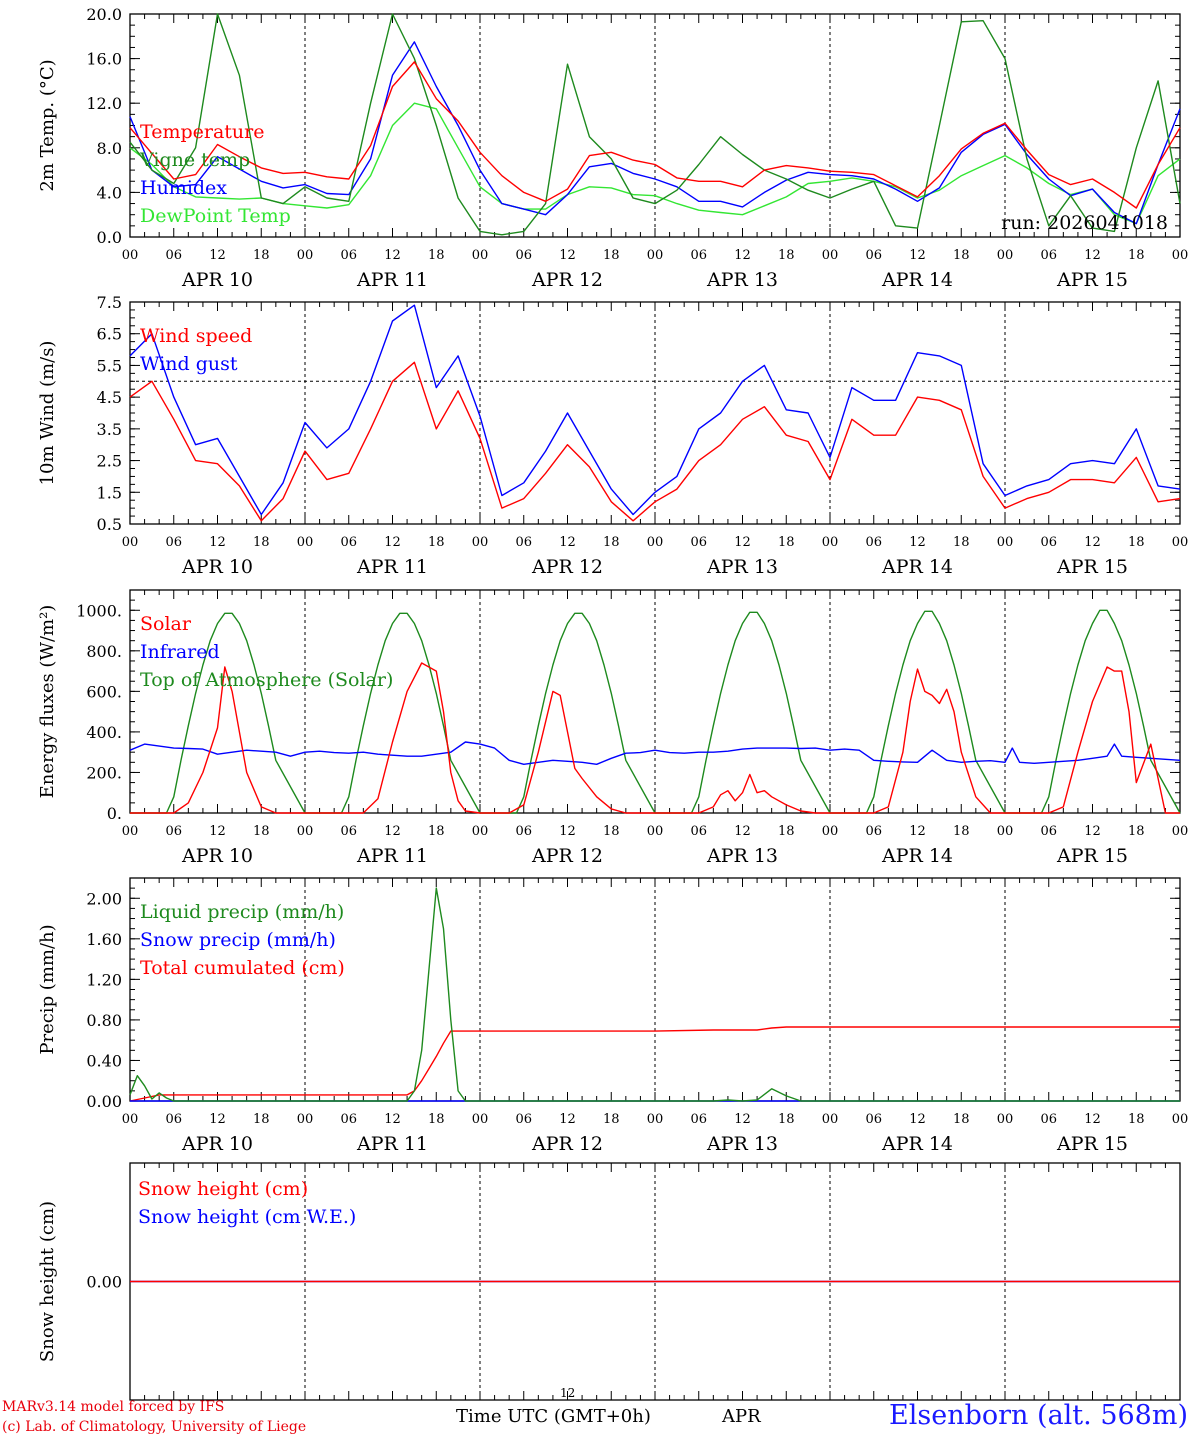  What do you see at coordinates (247, 1217) in the screenshot?
I see `legend-entry: Snow height (cm W.E.)` at bounding box center [247, 1217].